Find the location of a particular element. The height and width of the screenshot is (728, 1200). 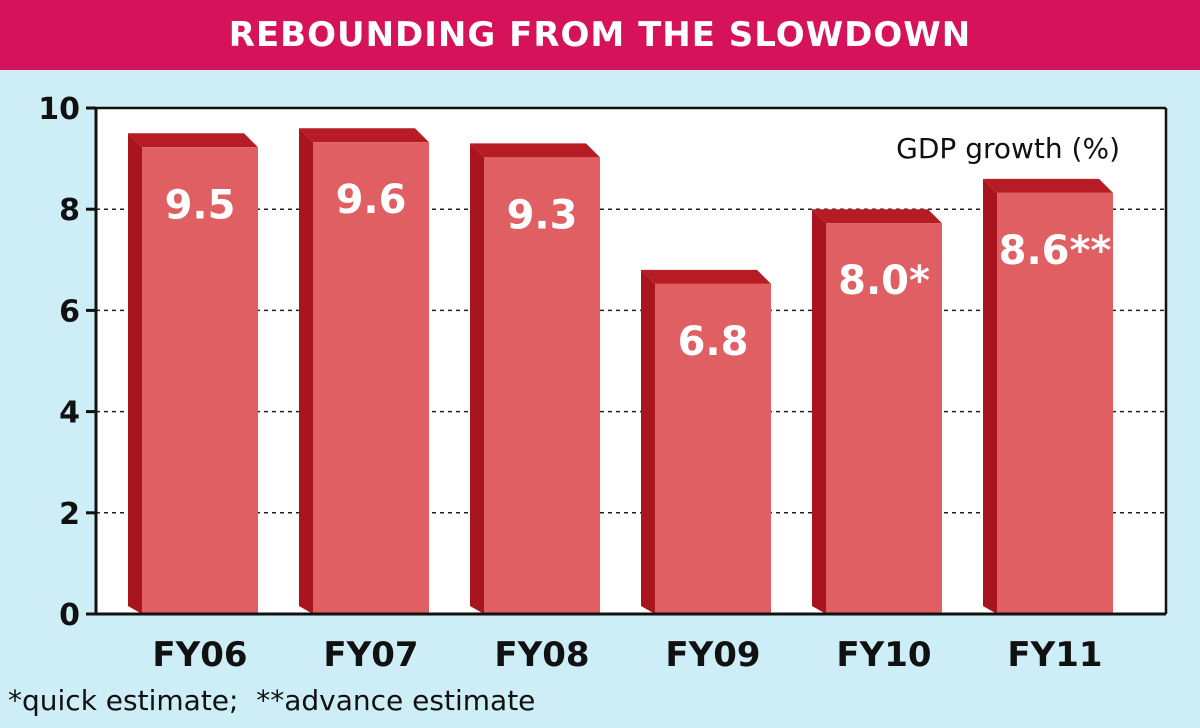

chart-title: REBOUNDING FROM THE SLOWDOWN is located at coordinates (600, 35).